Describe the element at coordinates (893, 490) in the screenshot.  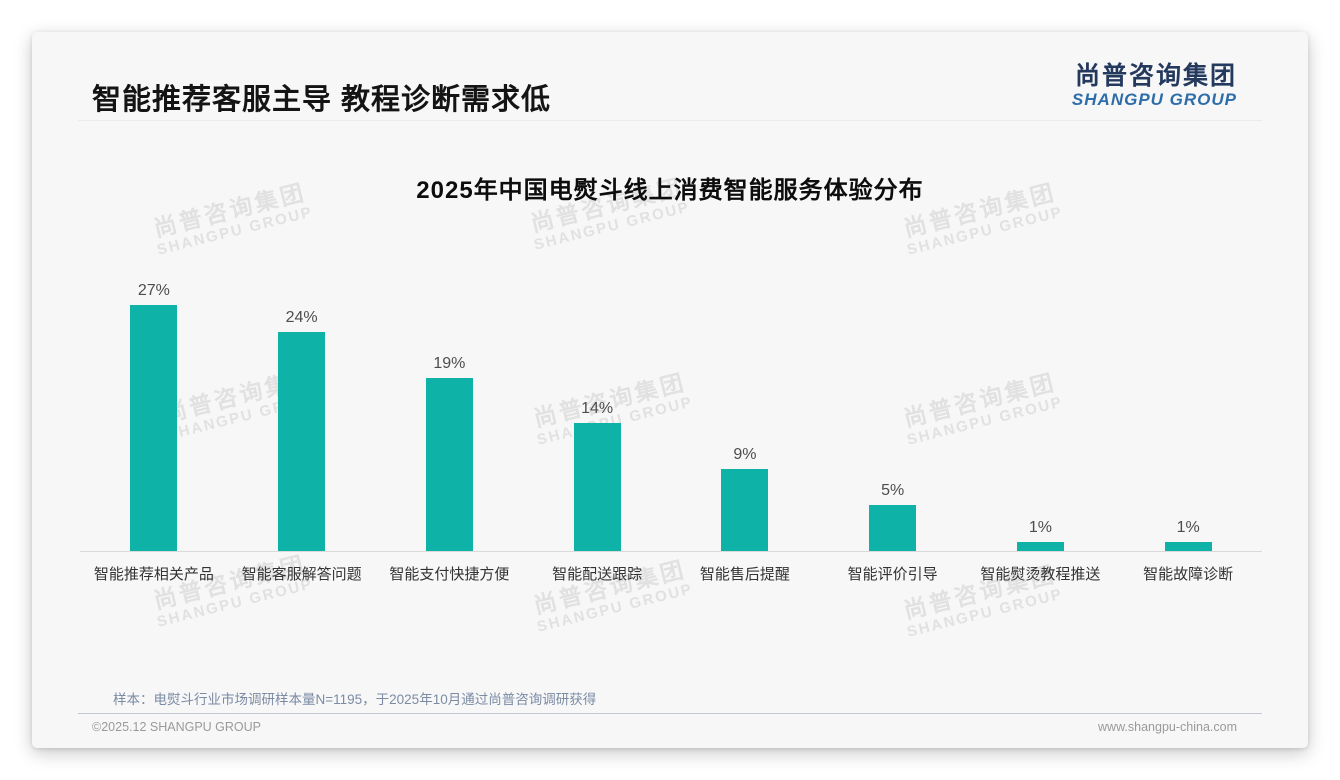
I see `bar-value-label: 5%` at that location.